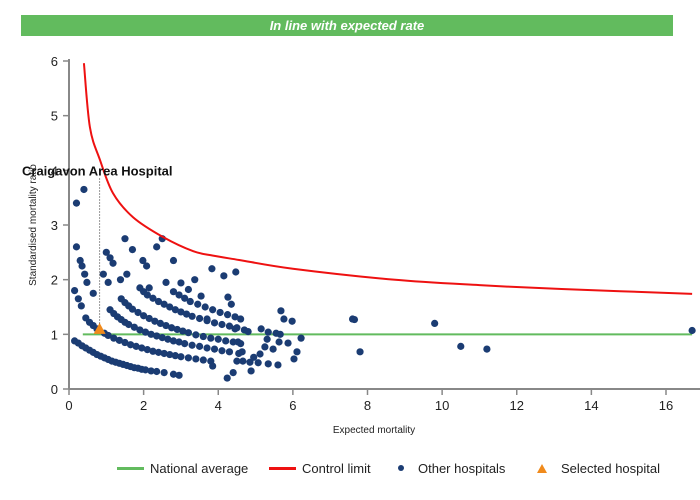 This screenshot has width=700, height=500. I want to click on y-tick-label: 2, so click(54, 280).